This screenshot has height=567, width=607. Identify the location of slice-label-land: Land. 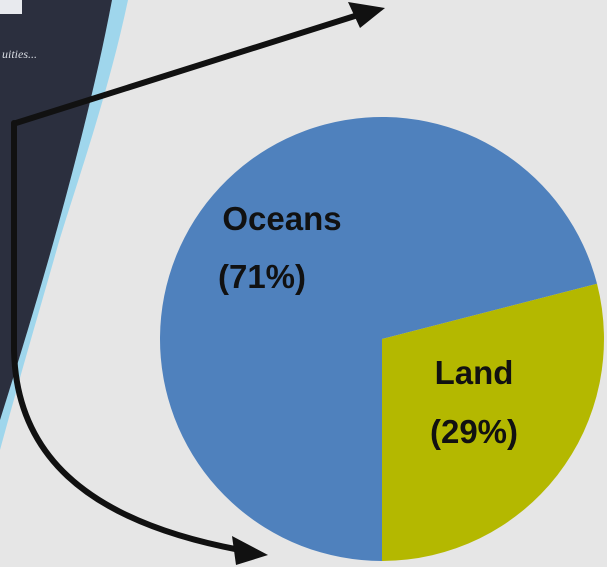
(474, 372).